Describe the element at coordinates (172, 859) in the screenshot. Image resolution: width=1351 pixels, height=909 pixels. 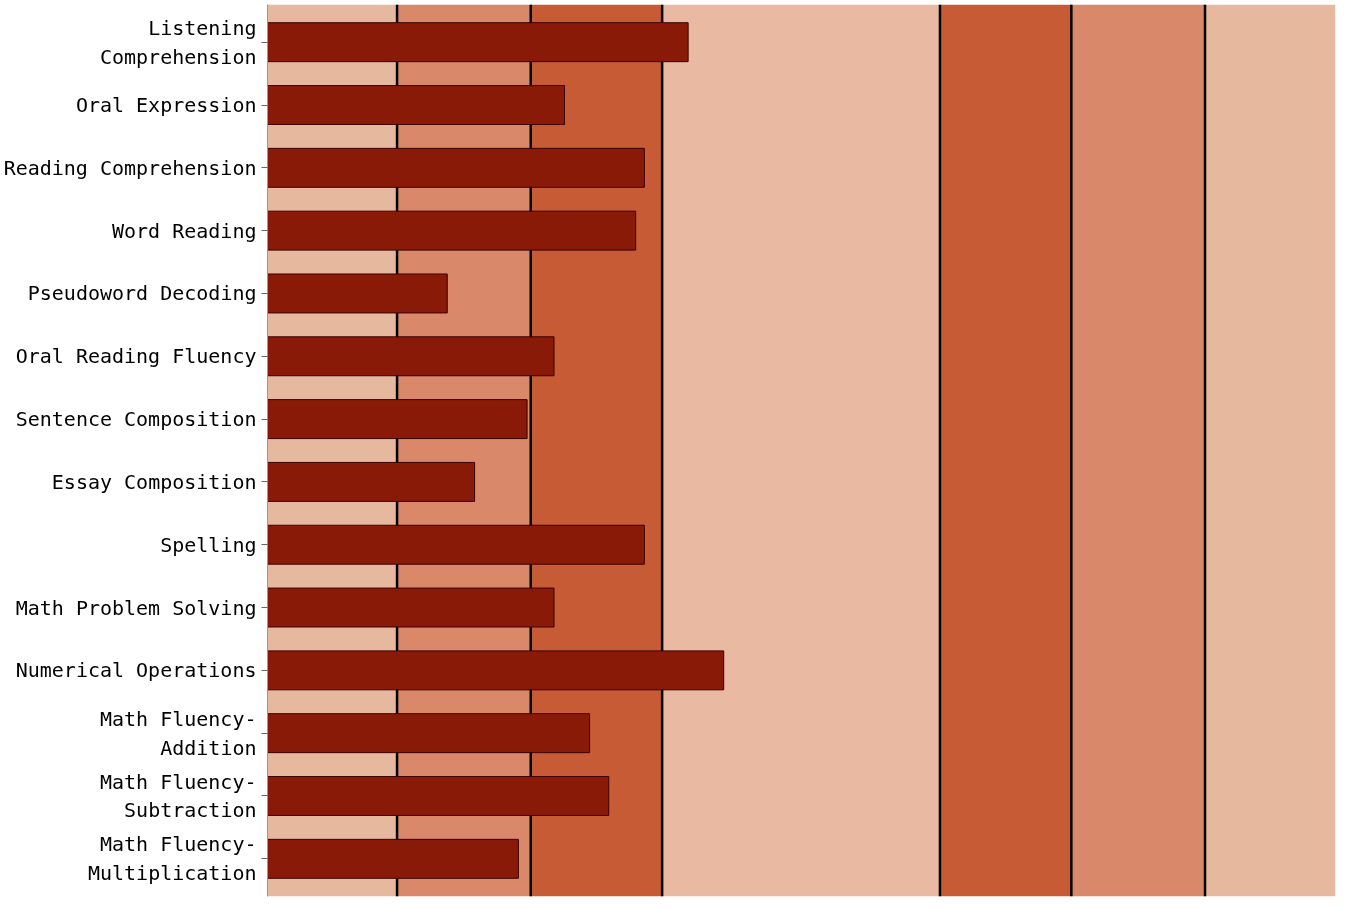
I see `y-tick-label: Math Fluency- Multiplication` at that location.